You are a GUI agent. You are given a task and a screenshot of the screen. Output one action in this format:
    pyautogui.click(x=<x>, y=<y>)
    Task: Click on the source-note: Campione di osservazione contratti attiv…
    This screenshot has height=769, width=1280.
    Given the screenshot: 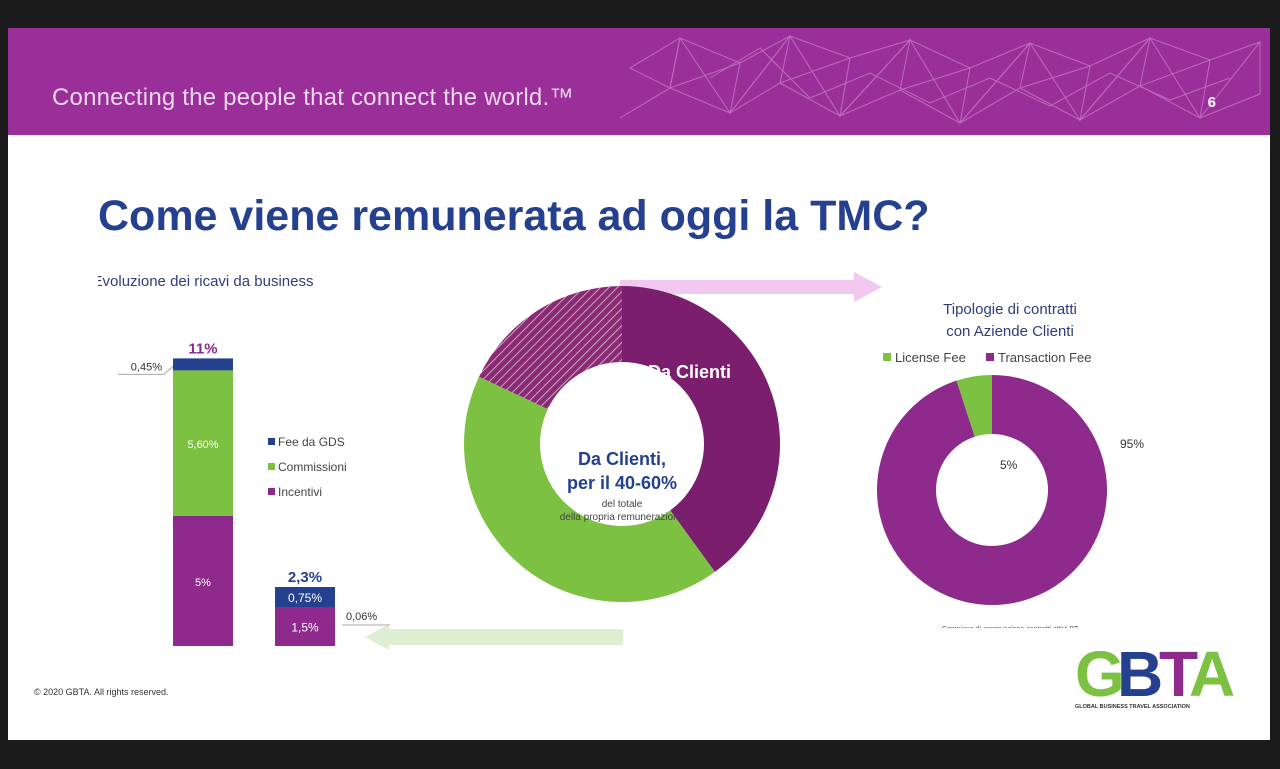 What is the action you would take?
    pyautogui.click(x=1010, y=627)
    